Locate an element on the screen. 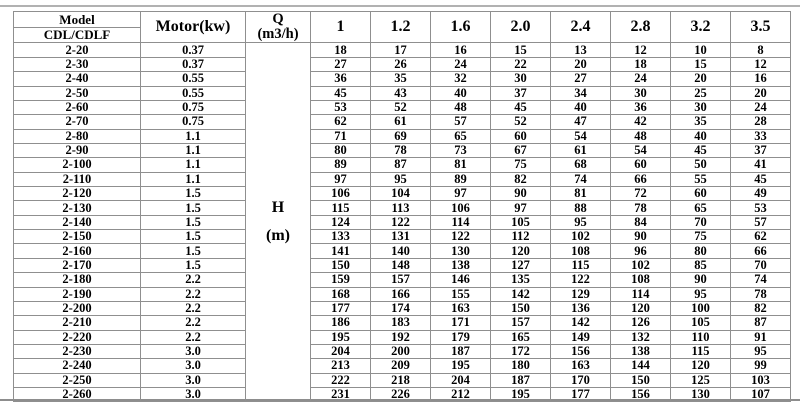 The image size is (800, 410). col-header-flow-1.2: 1.2 is located at coordinates (400, 27).